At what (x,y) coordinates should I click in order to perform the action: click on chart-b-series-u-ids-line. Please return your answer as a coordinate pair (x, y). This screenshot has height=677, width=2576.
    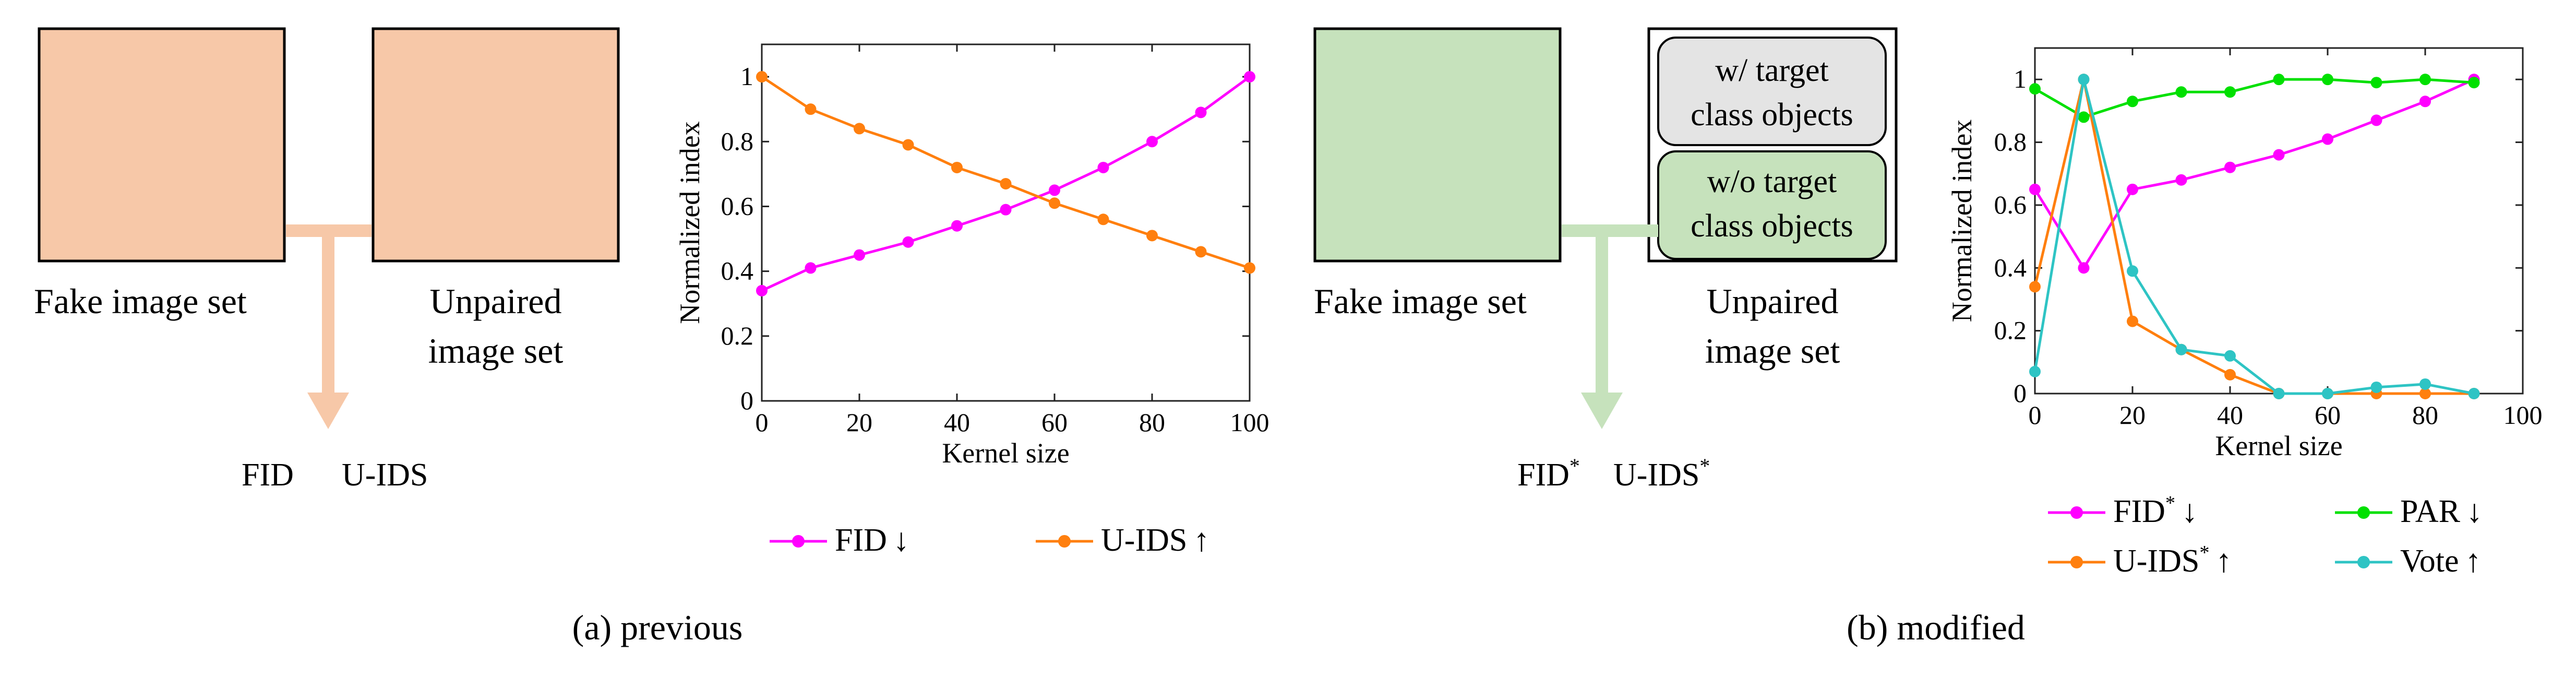
    Looking at the image, I should click on (2253, 237).